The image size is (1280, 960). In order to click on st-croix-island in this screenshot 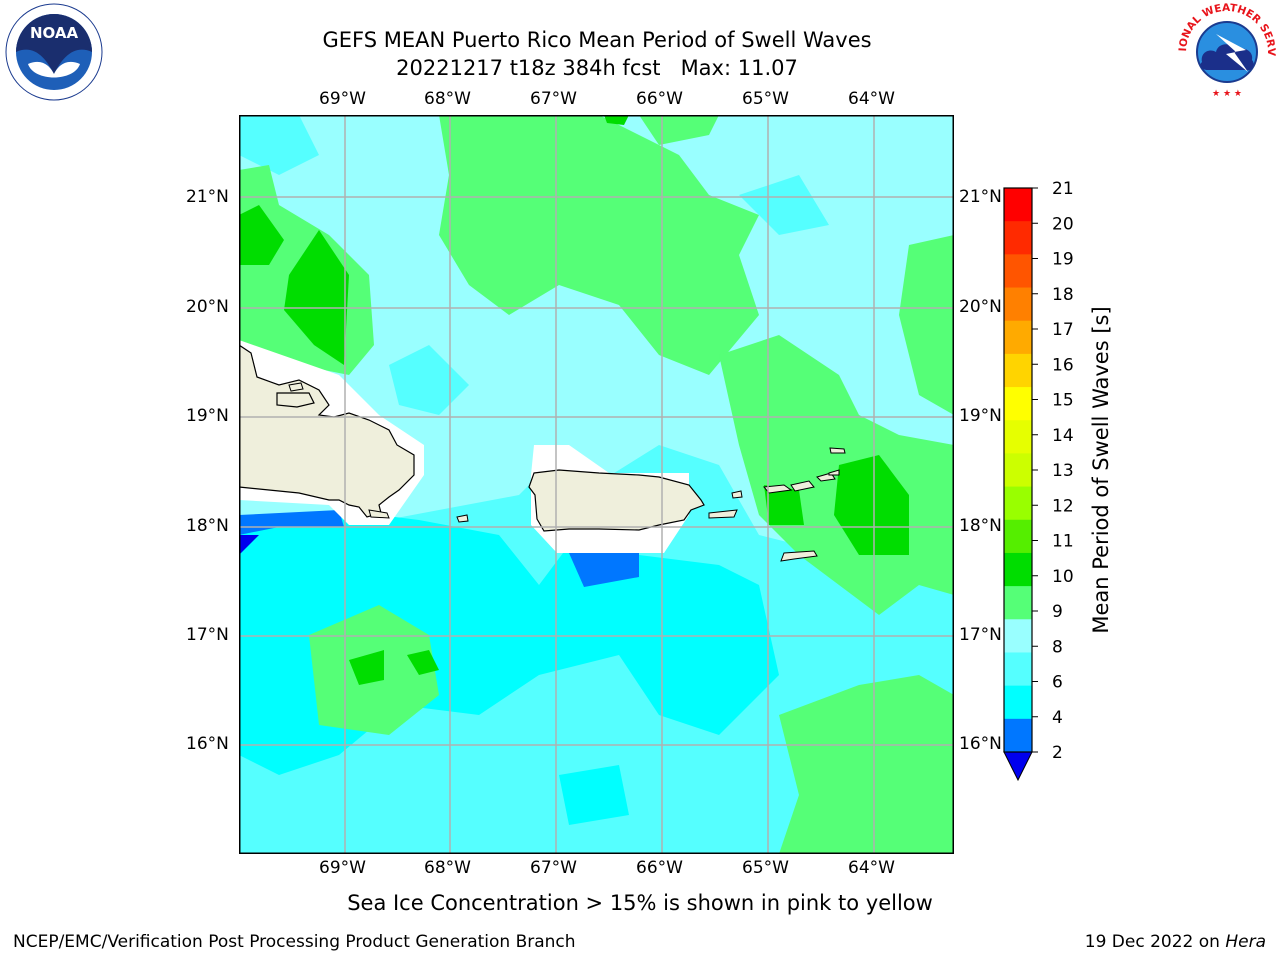, I will do `click(799, 556)`.